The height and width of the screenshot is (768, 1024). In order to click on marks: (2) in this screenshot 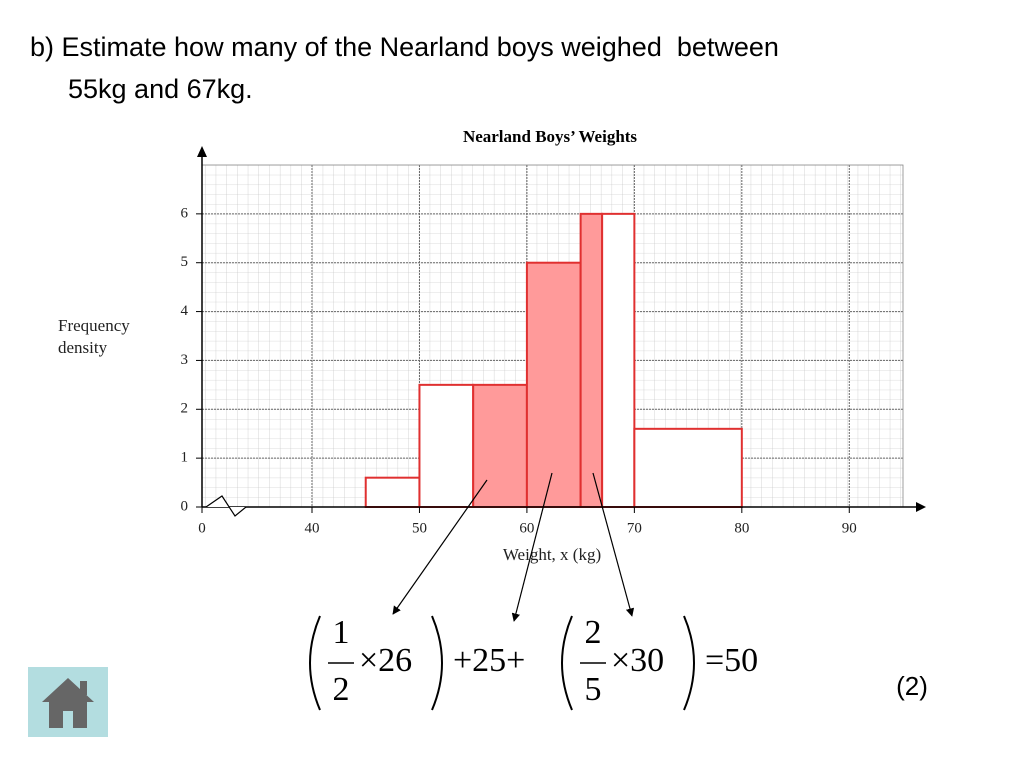, I will do `click(912, 686)`.